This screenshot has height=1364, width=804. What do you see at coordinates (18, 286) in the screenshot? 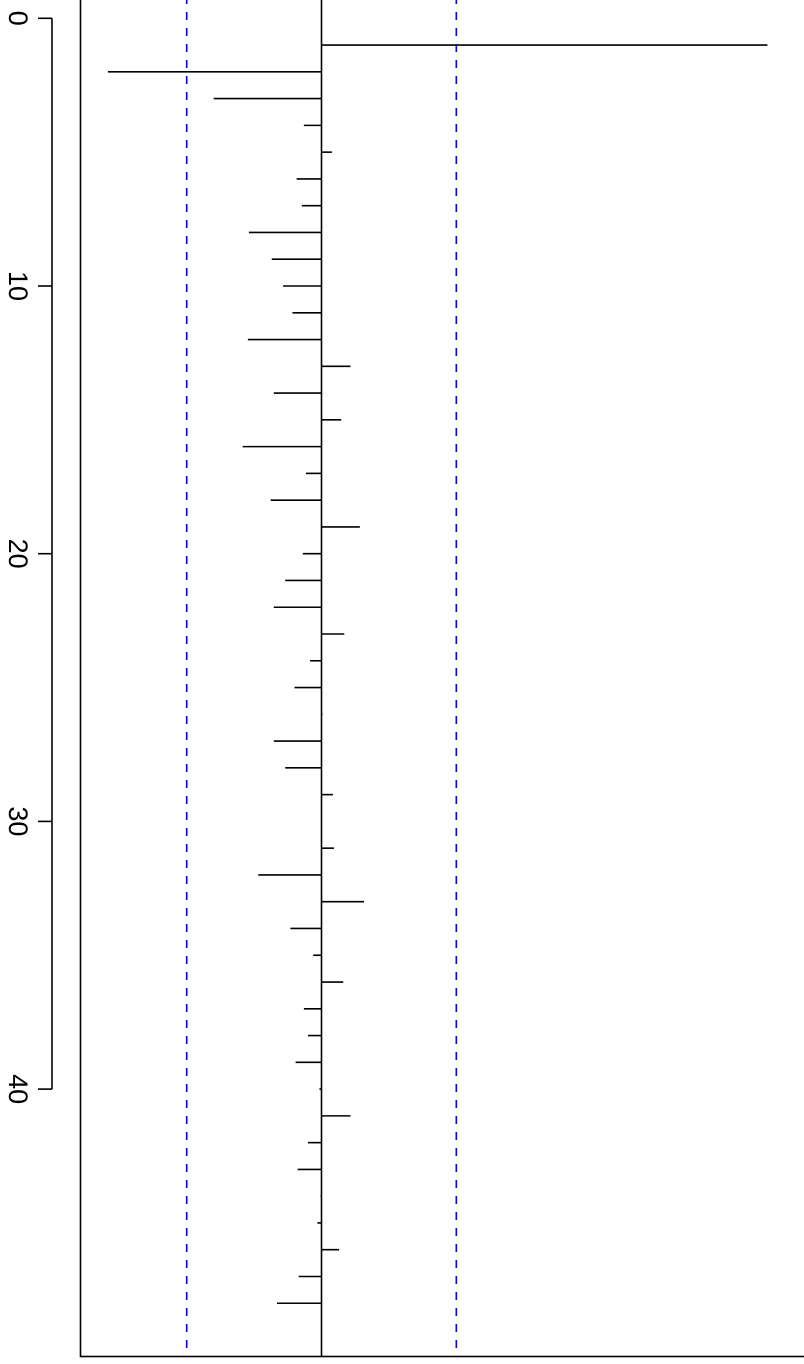
I see `lag-tick-label-10: 10` at bounding box center [18, 286].